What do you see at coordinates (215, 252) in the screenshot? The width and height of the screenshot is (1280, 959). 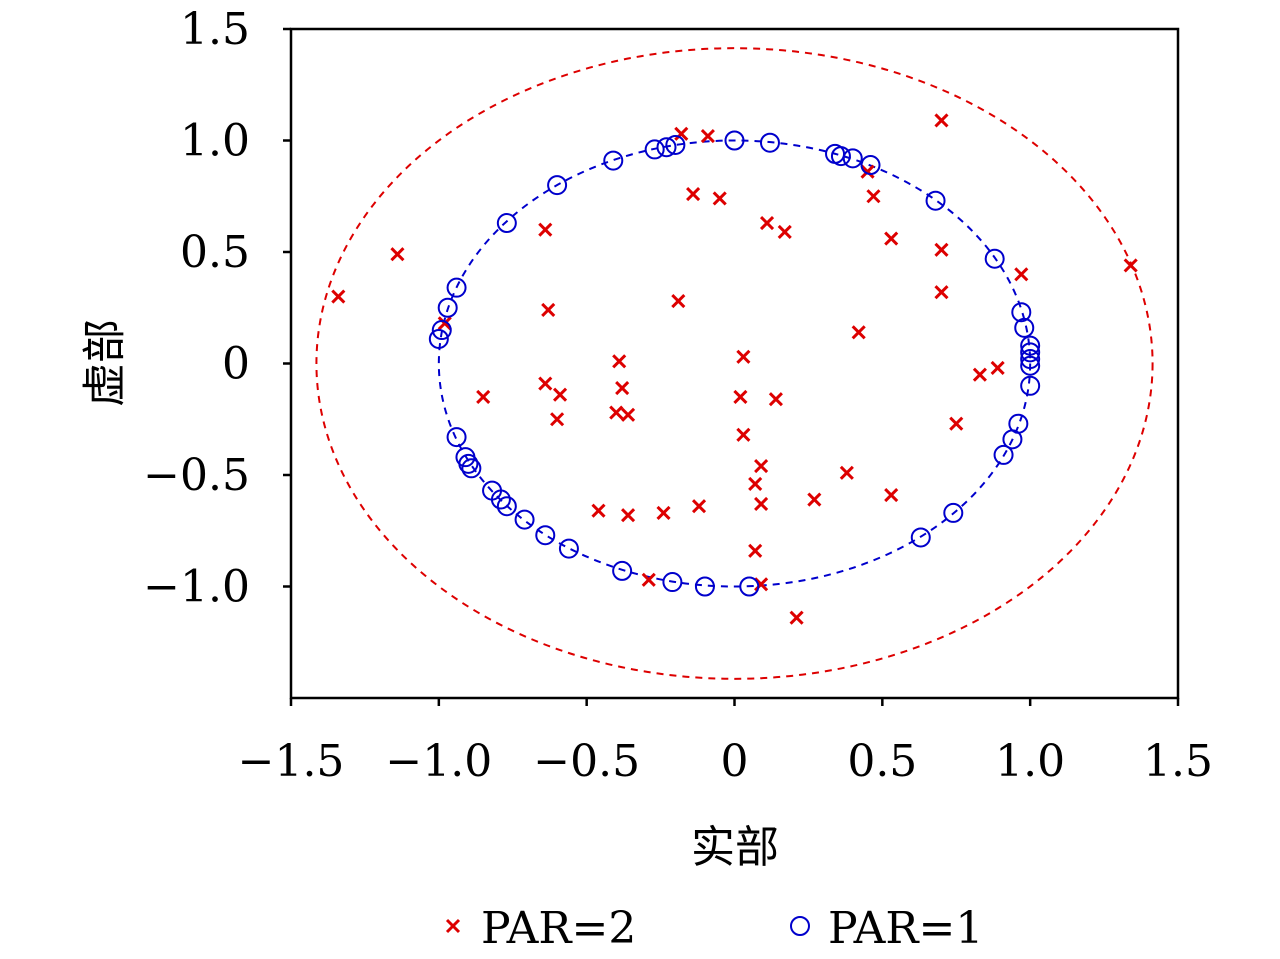 I see `y-tick-label: 0.5` at bounding box center [215, 252].